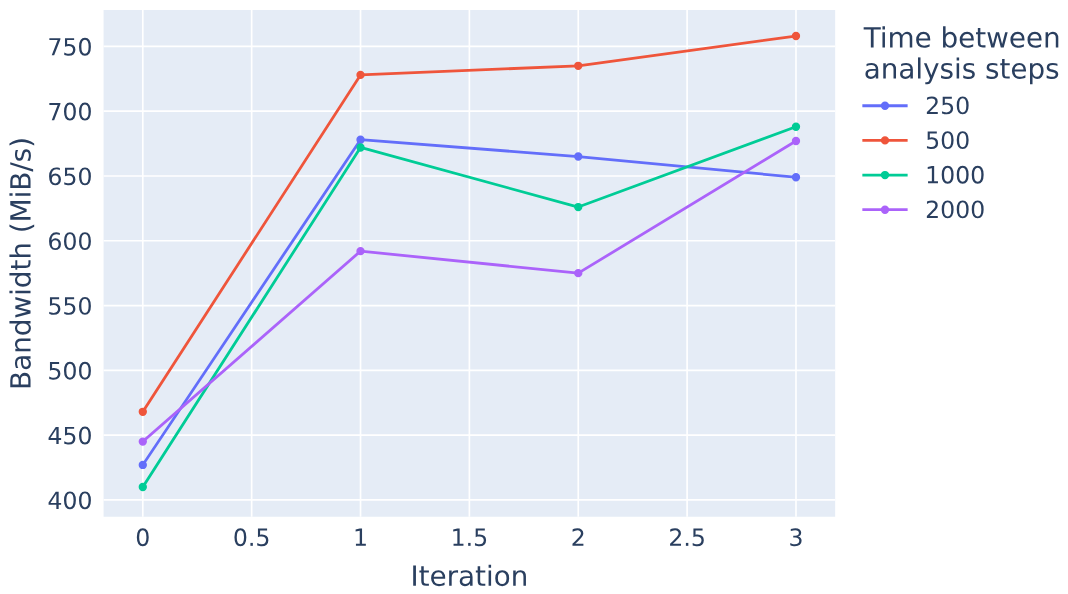 This screenshot has height=594, width=1068. Describe the element at coordinates (70, 306) in the screenshot. I see `y-tick-label: 550` at that location.